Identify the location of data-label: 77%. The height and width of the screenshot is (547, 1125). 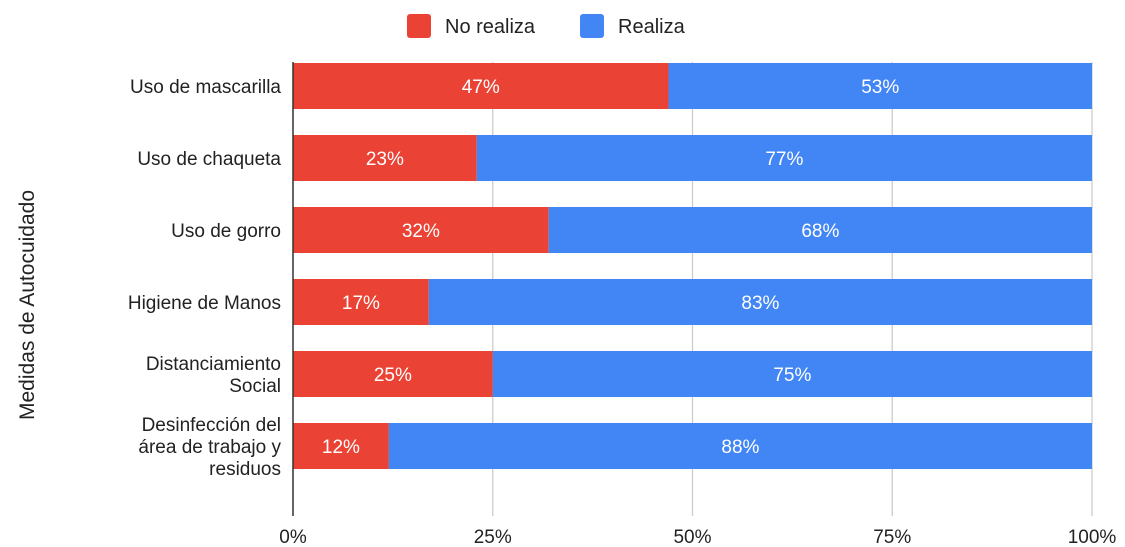
(784, 159).